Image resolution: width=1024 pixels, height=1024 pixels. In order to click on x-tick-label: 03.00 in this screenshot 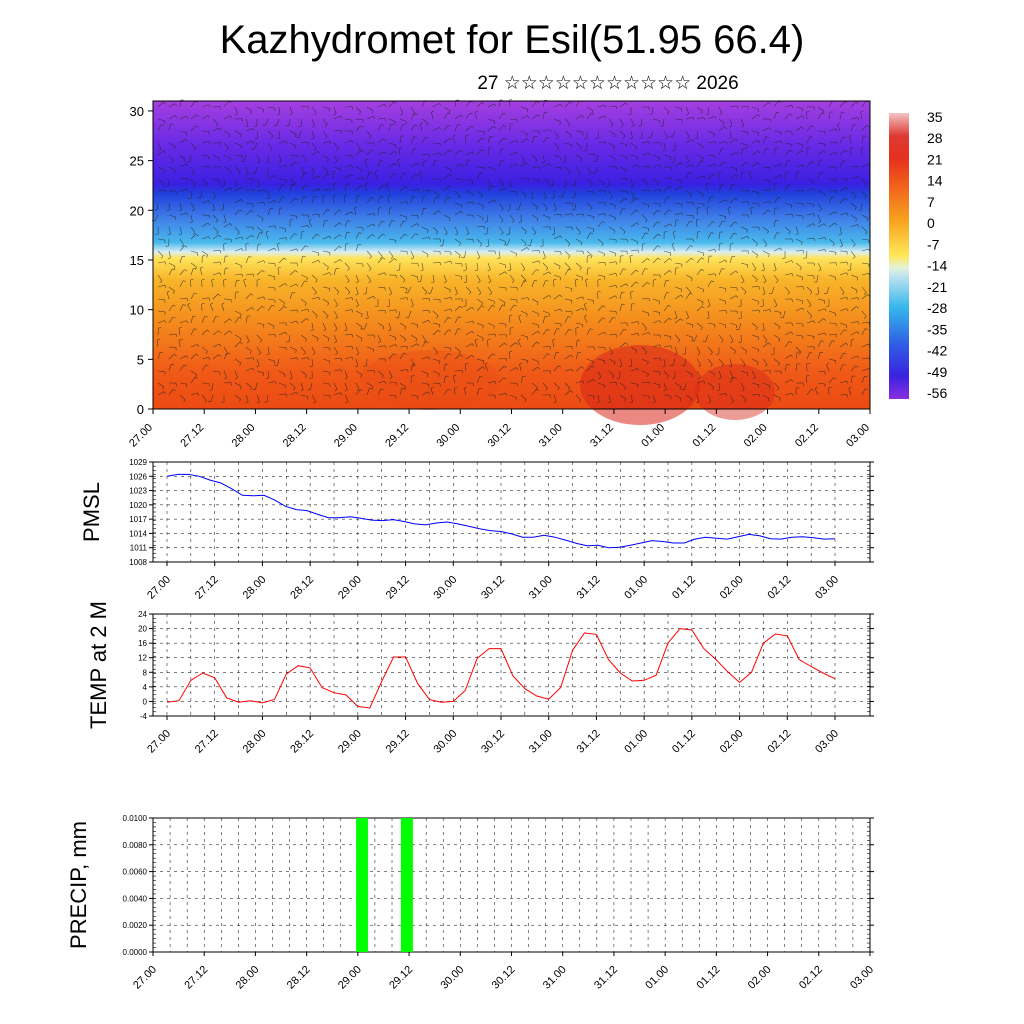, I will do `click(862, 978)`.